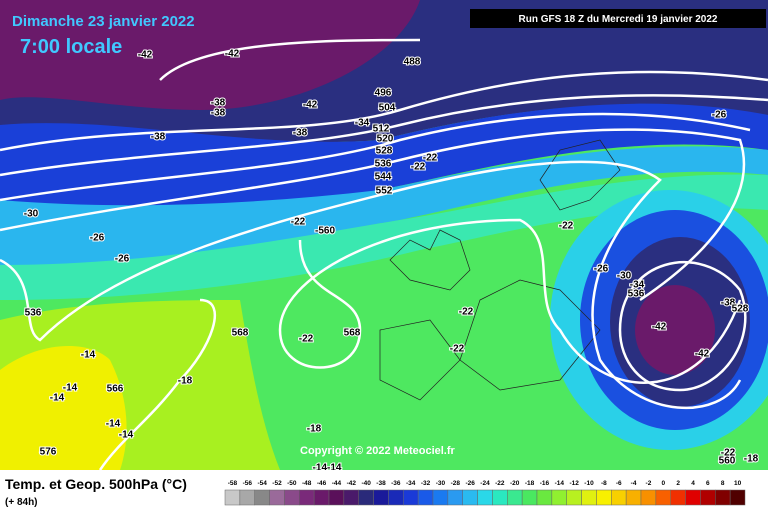  What do you see at coordinates (337, 483) in the screenshot?
I see `scale-label: -44` at bounding box center [337, 483].